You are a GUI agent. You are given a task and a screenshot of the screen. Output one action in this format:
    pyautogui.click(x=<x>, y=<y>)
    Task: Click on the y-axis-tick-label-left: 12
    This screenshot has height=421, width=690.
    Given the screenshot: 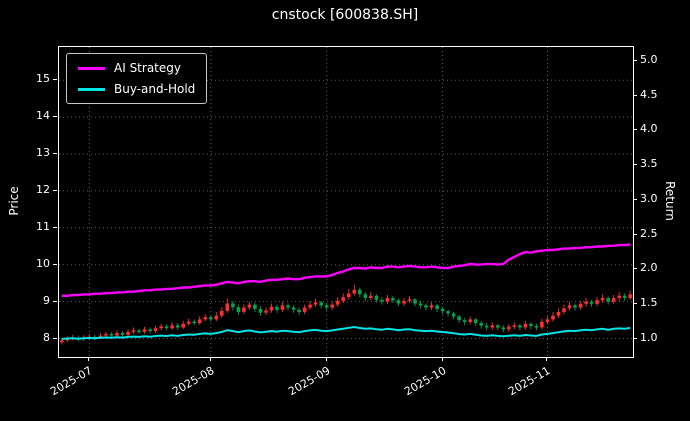 What is the action you would take?
    pyautogui.click(x=43, y=189)
    